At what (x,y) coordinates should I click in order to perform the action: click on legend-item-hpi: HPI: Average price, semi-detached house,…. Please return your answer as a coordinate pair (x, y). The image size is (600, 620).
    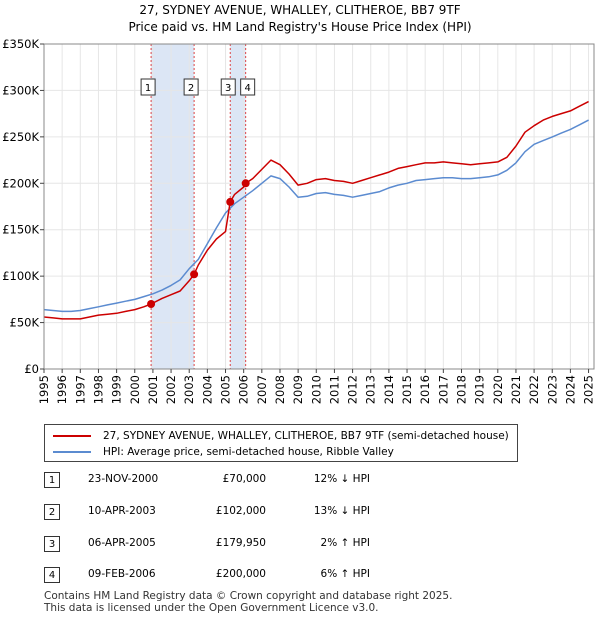
    Looking at the image, I should click on (223, 452).